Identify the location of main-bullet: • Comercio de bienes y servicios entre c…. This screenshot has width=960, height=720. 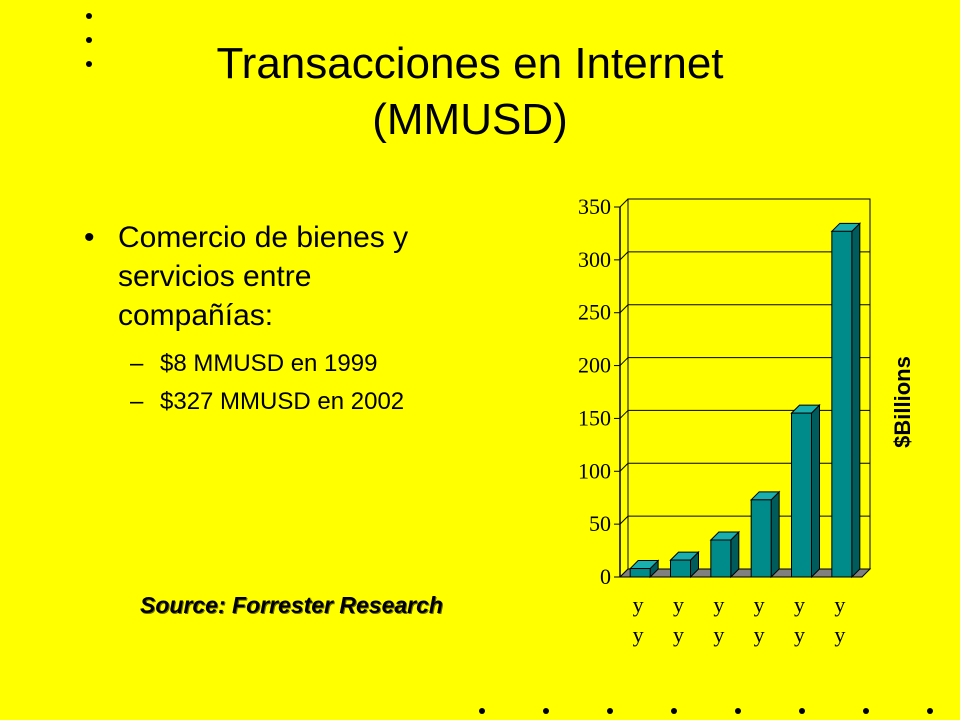
(271, 276).